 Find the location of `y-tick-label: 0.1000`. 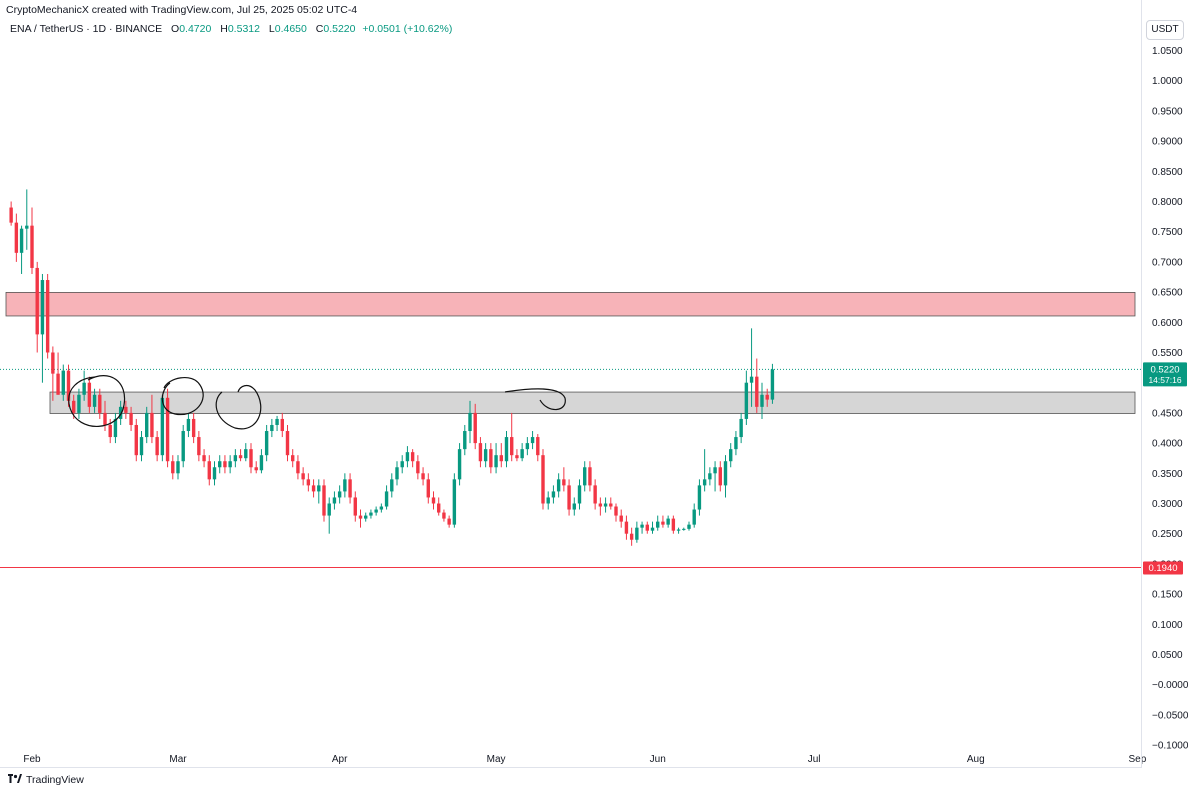

y-tick-label: 0.1000 is located at coordinates (1167, 625).